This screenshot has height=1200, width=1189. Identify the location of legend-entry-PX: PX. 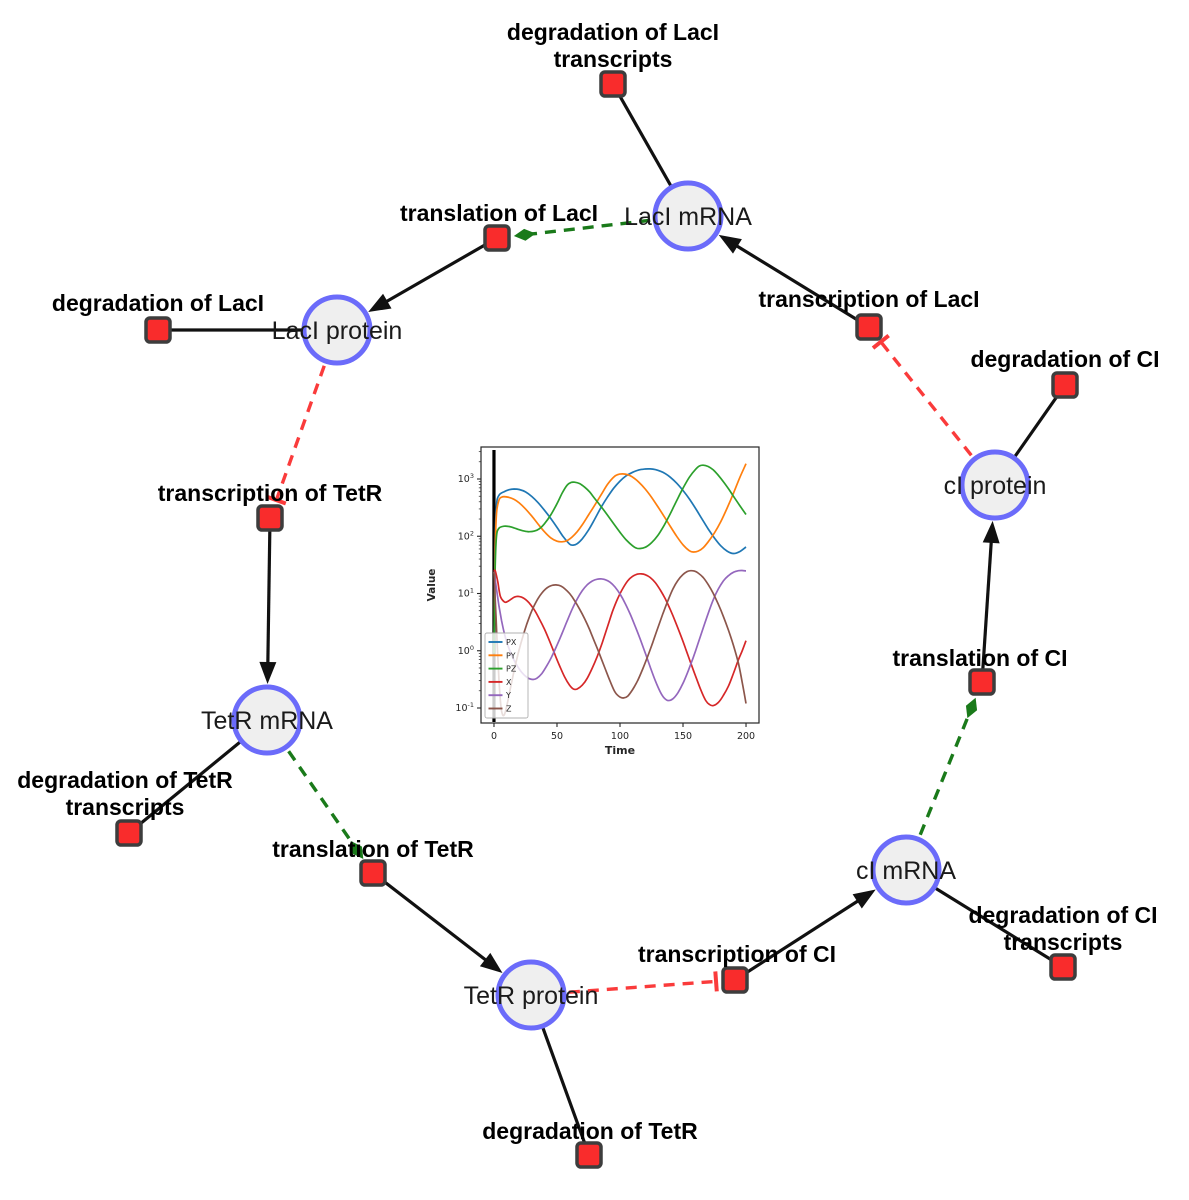
(502, 642).